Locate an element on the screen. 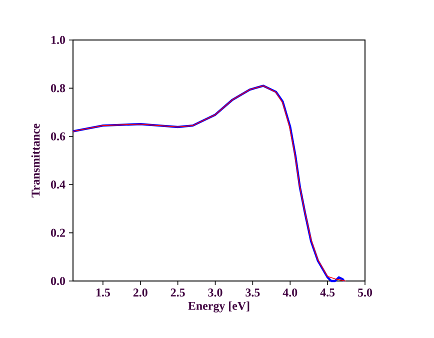 This screenshot has height=338, width=434. x-tick-label: 2.5 is located at coordinates (177, 292).